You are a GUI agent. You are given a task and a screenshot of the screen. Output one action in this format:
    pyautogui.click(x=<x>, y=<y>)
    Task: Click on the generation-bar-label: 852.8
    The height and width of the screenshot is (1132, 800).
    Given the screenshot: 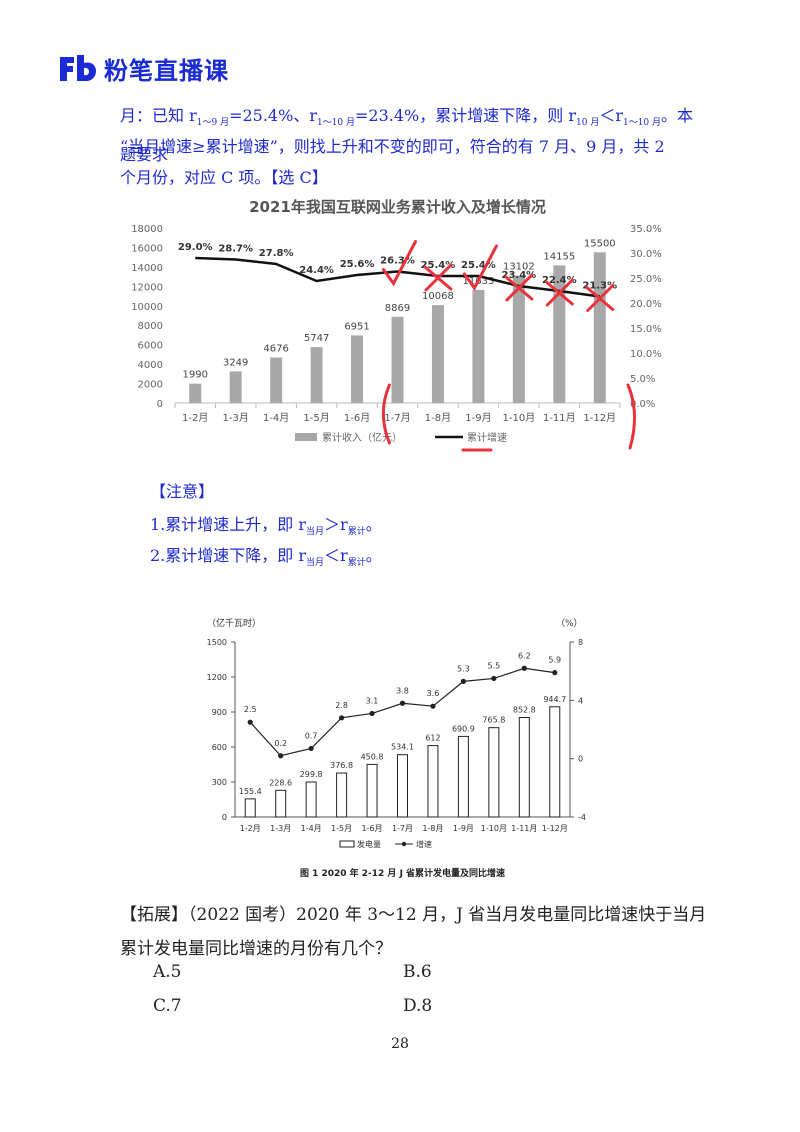 What is the action you would take?
    pyautogui.click(x=524, y=710)
    